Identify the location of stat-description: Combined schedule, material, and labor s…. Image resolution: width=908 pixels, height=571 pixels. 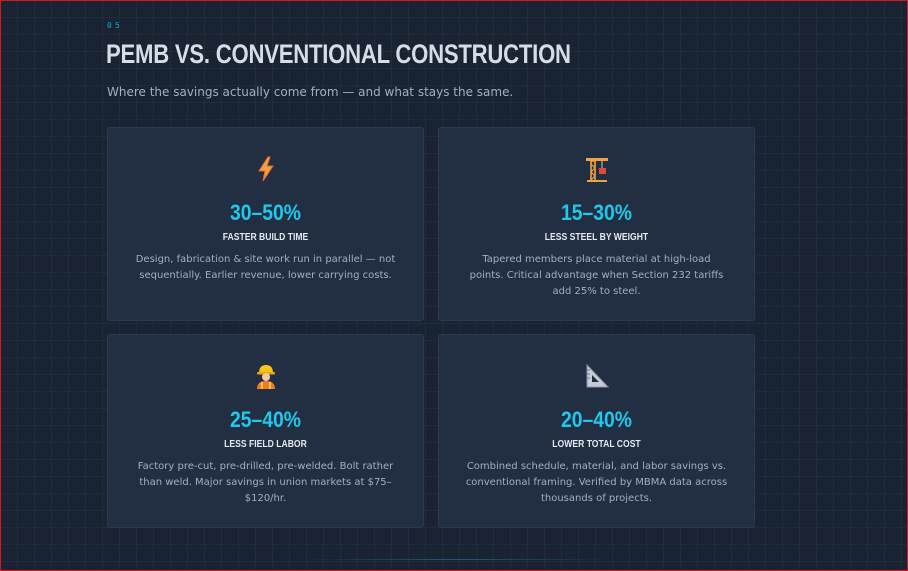
(596, 482).